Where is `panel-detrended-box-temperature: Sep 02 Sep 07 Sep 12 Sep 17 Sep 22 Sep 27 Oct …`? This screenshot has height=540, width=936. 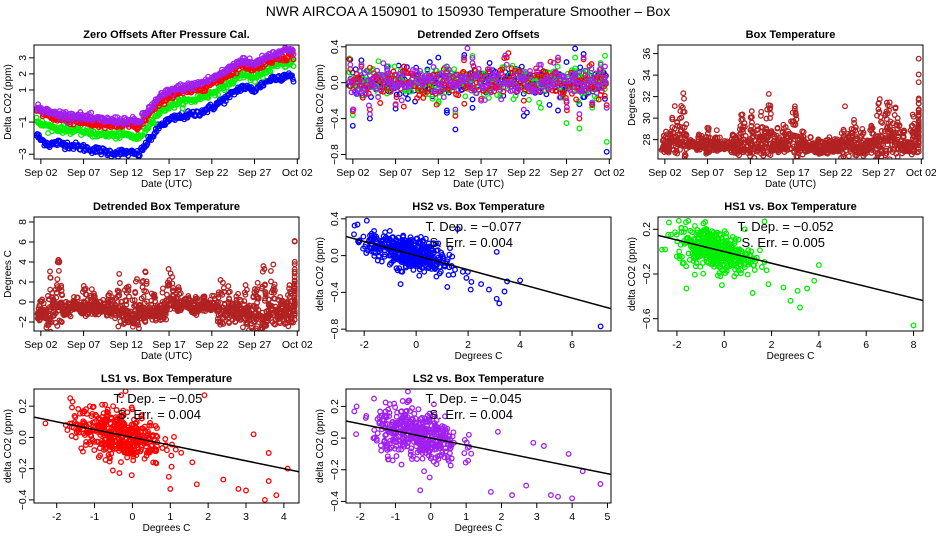 panel-detrended-box-temperature: Sep 02 Sep 07 Sep 12 Sep 17 Sep 22 Sep 27 Oct … is located at coordinates (158, 281).